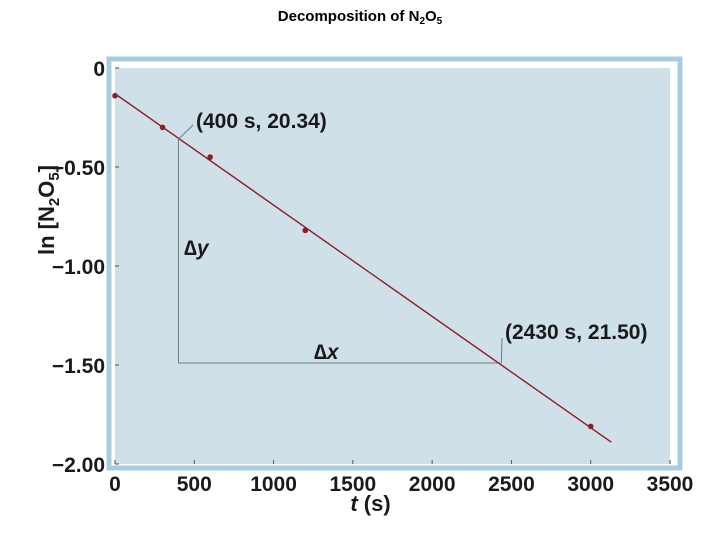 The width and height of the screenshot is (720, 540). I want to click on delta-x-var: x, so click(333, 352).